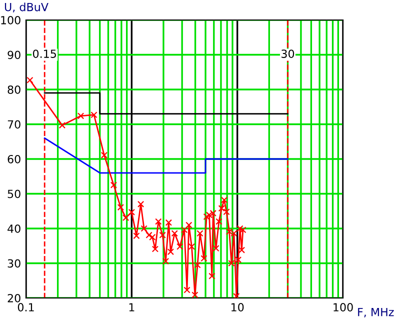  What do you see at coordinates (131, 307) in the screenshot?
I see `x-tick-label: 1` at bounding box center [131, 307].